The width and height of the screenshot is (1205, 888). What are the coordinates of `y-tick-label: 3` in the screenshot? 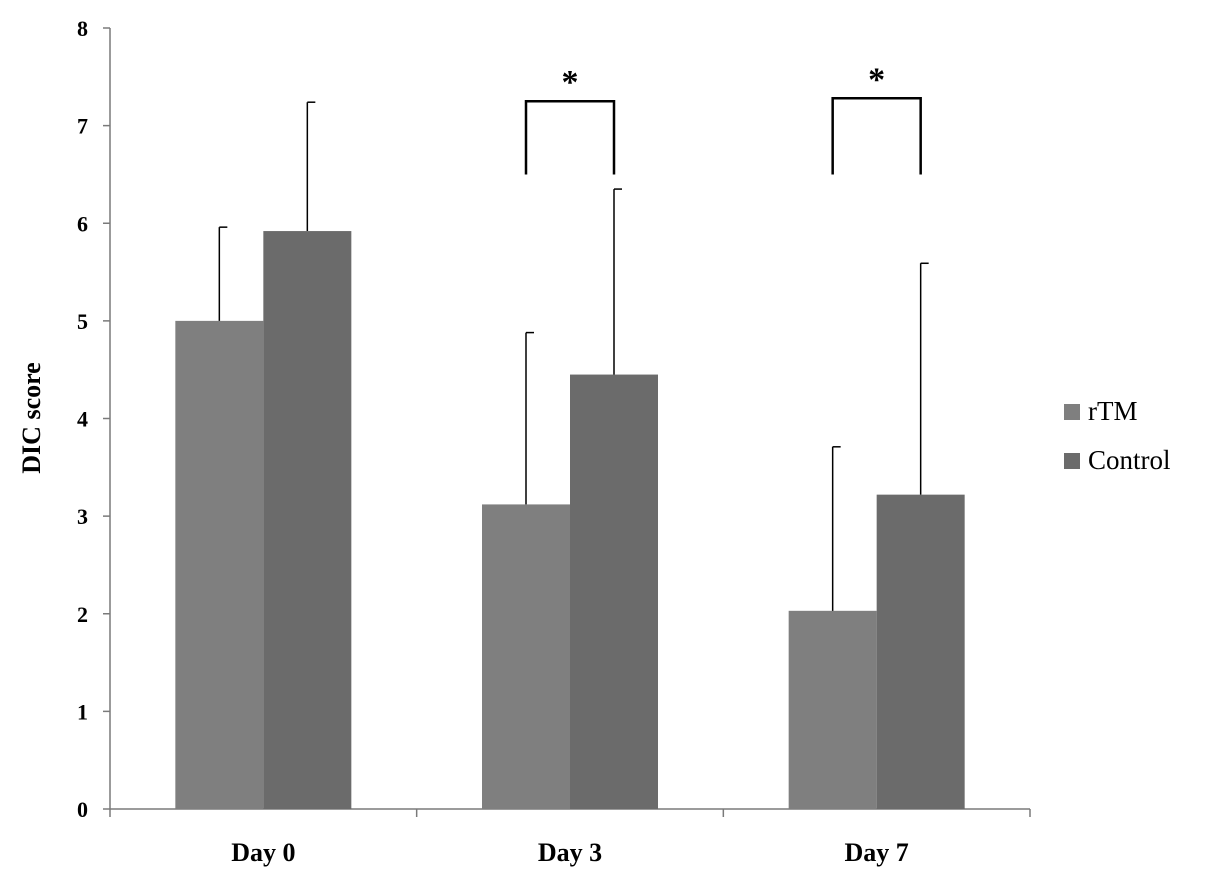 It's located at (82, 516).